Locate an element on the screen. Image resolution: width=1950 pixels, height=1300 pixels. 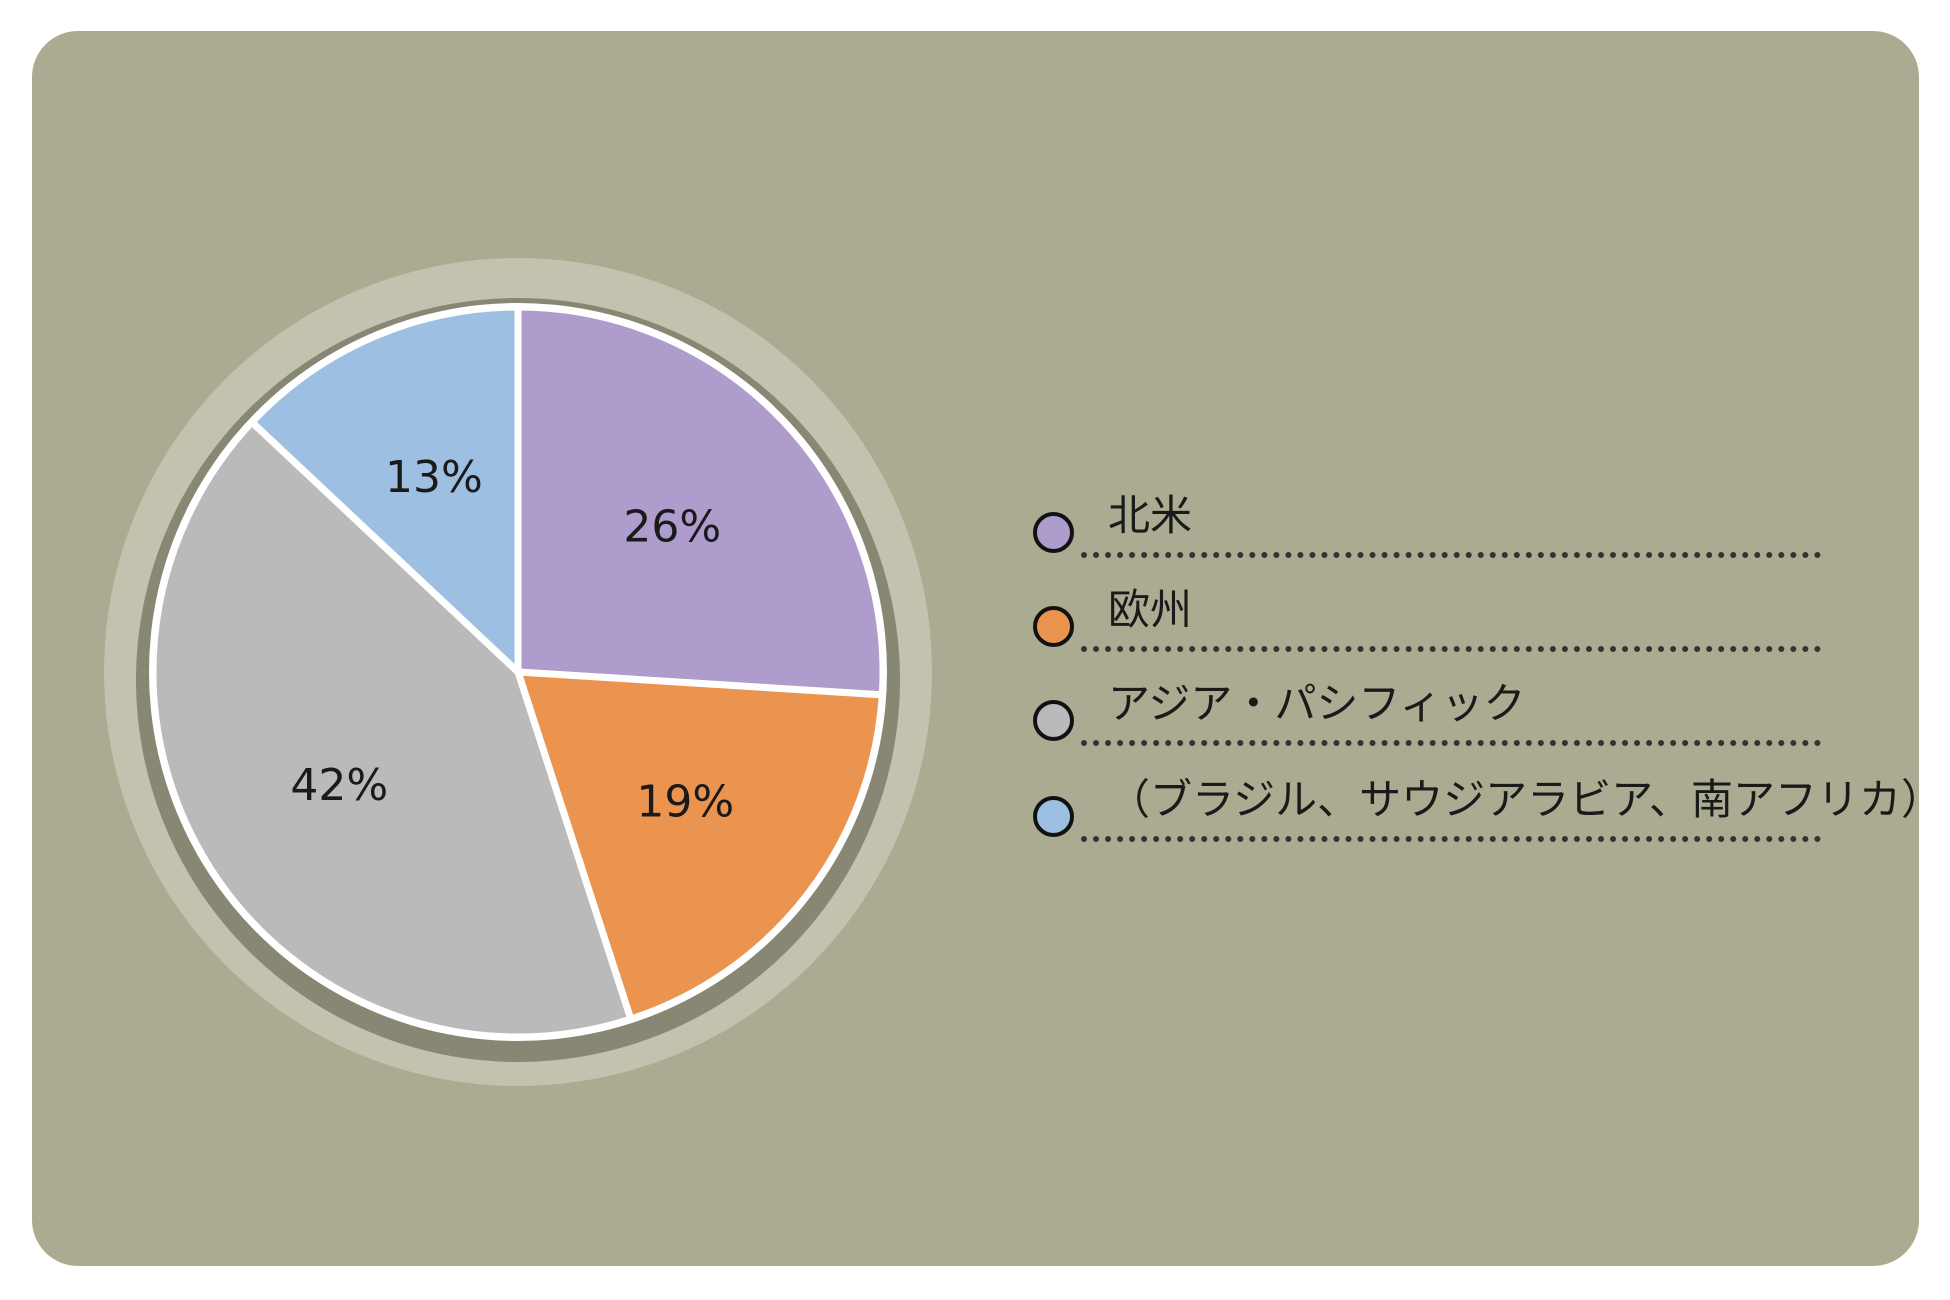
pie-slice-asia-pacific is located at coordinates (392, 729).